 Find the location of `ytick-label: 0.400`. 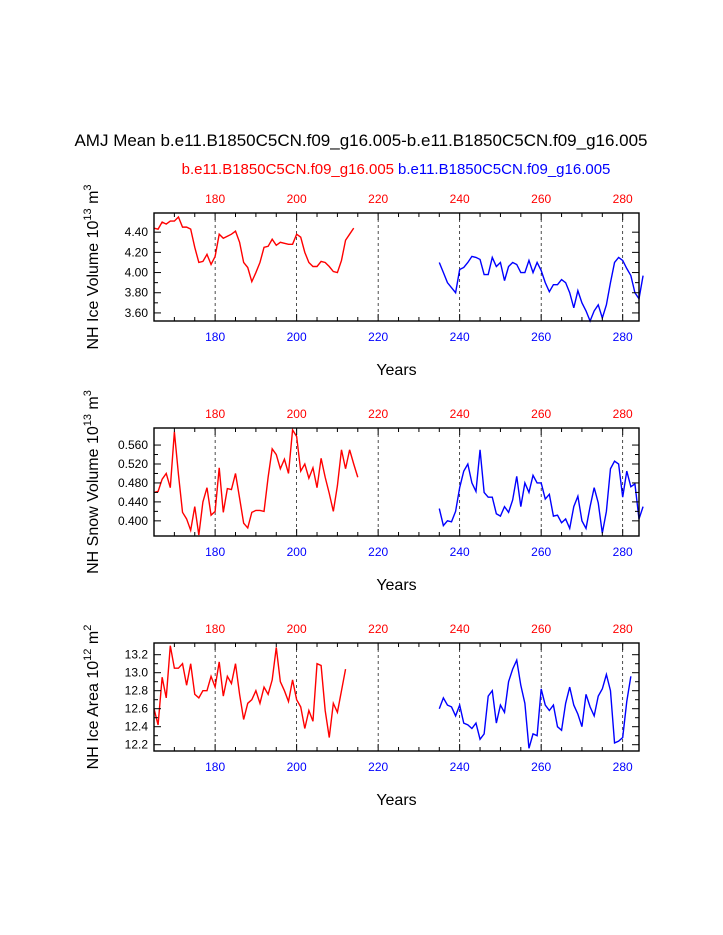

ytick-label: 0.400 is located at coordinates (133, 521).